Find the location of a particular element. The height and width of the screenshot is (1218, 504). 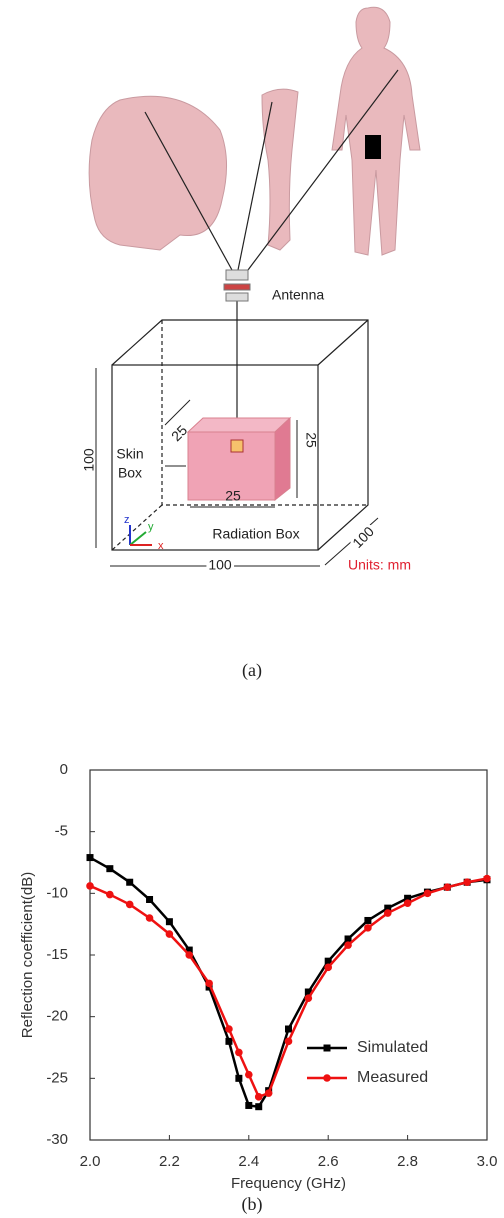

skin-box-label: Skin is located at coordinates (129, 454).